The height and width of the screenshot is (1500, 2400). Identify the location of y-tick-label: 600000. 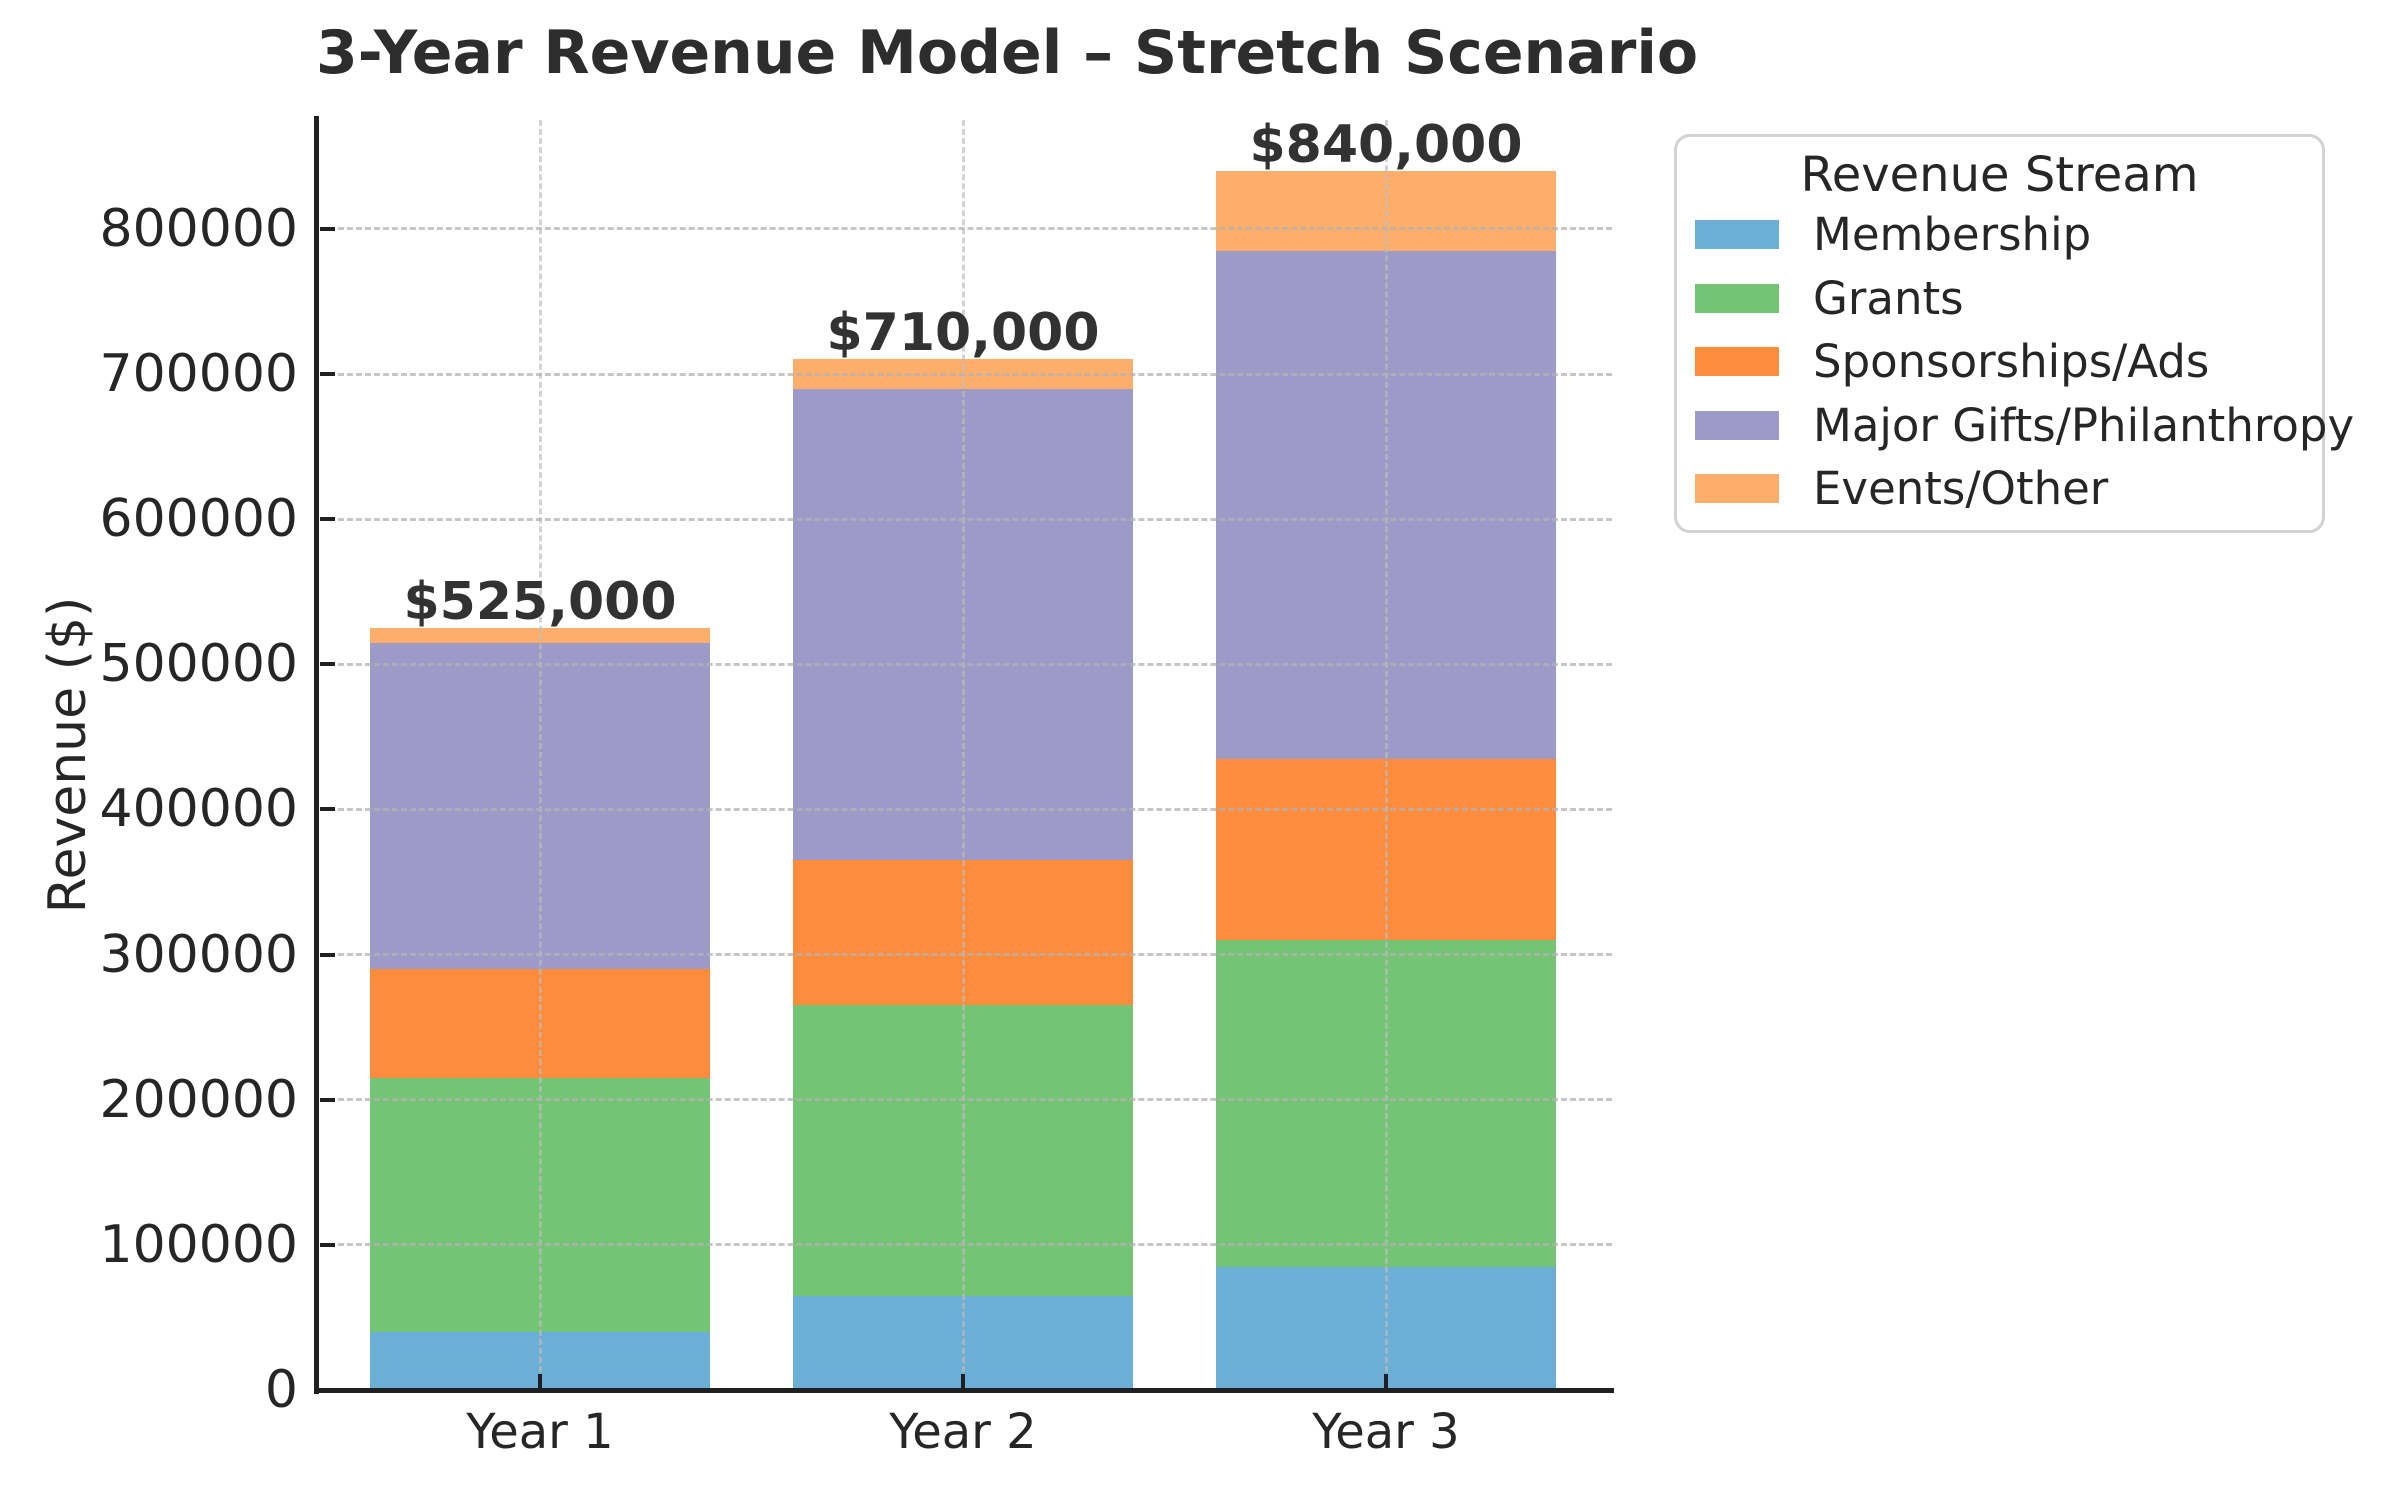
(198, 519).